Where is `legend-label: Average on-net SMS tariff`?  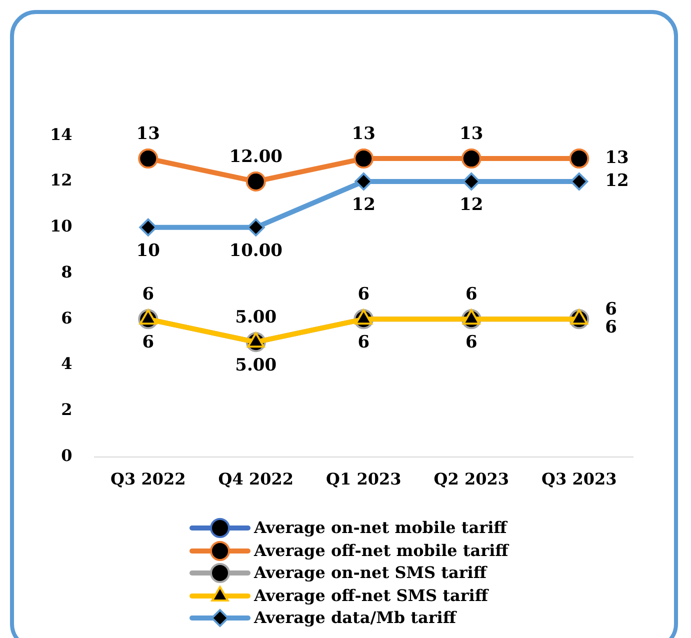 legend-label: Average on-net SMS tariff is located at coordinates (370, 573).